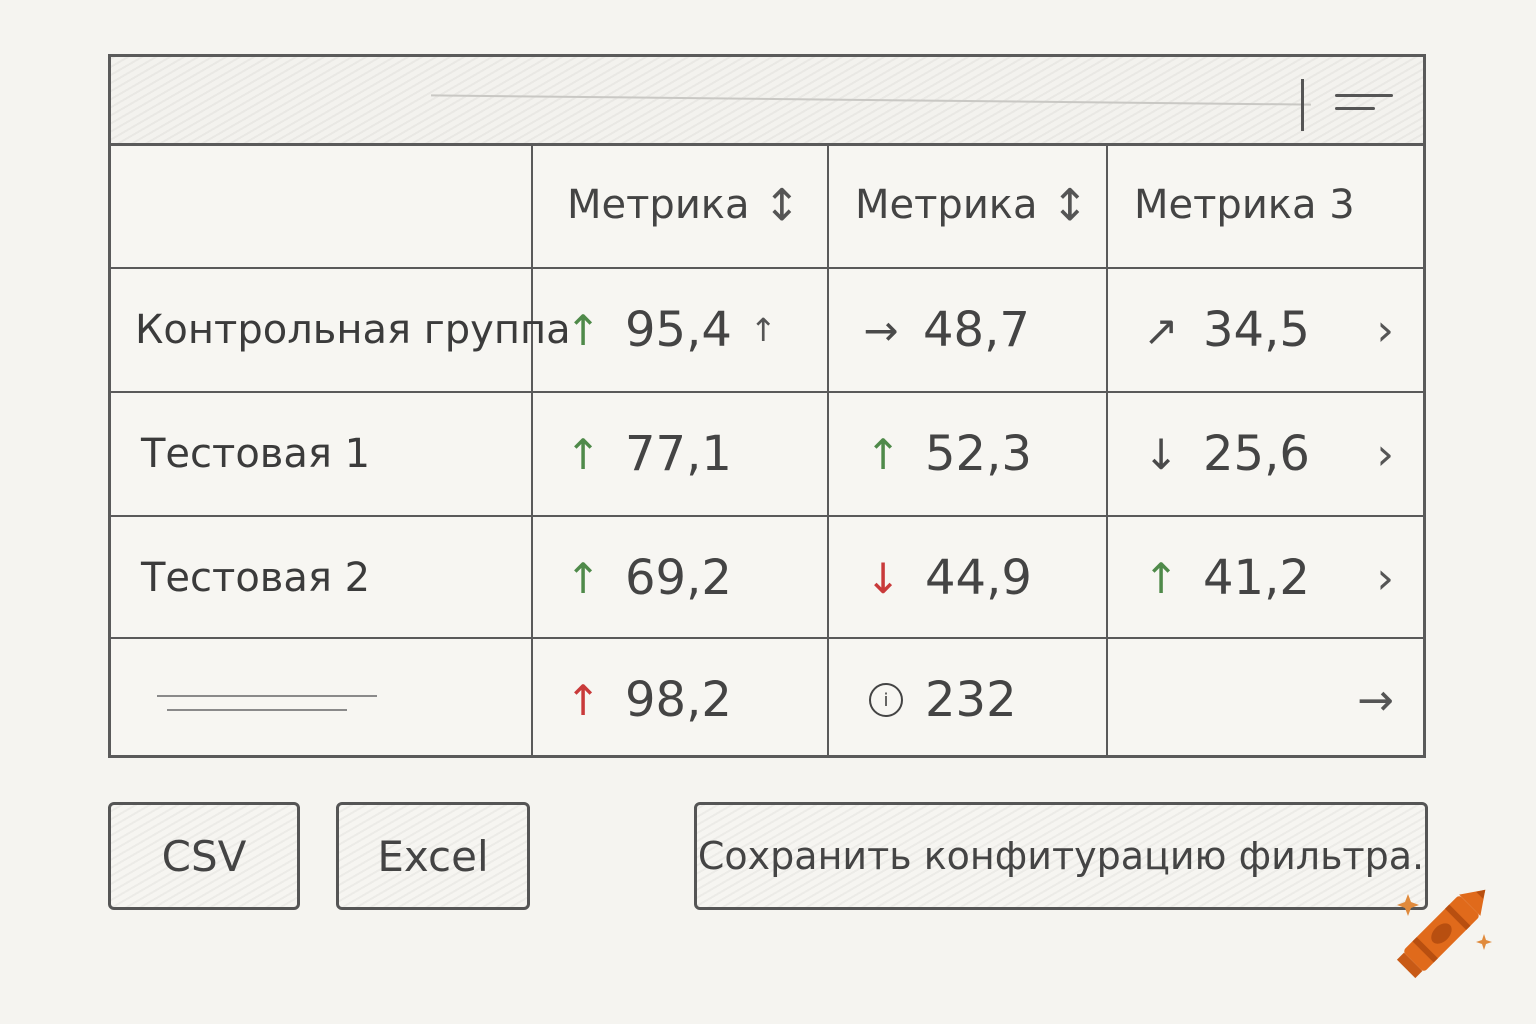  I want to click on column-header-label: Метрика 3, so click(1244, 205).